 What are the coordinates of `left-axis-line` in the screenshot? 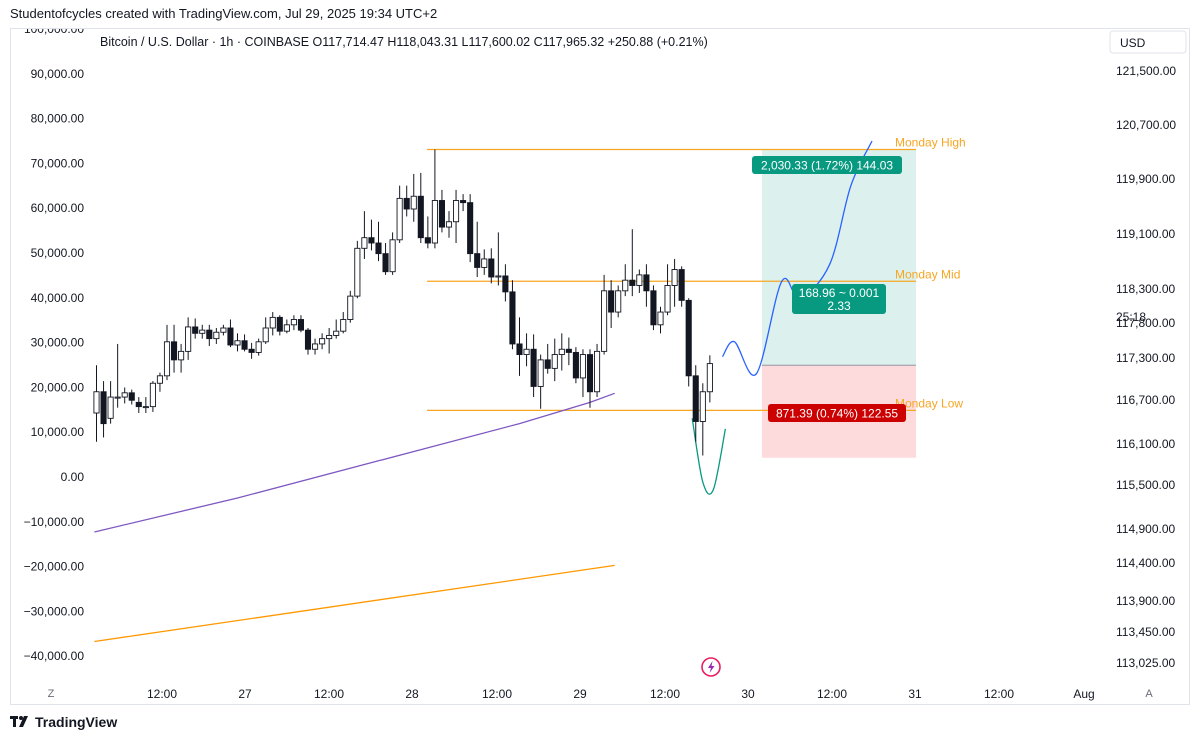 It's located at (354, 603).